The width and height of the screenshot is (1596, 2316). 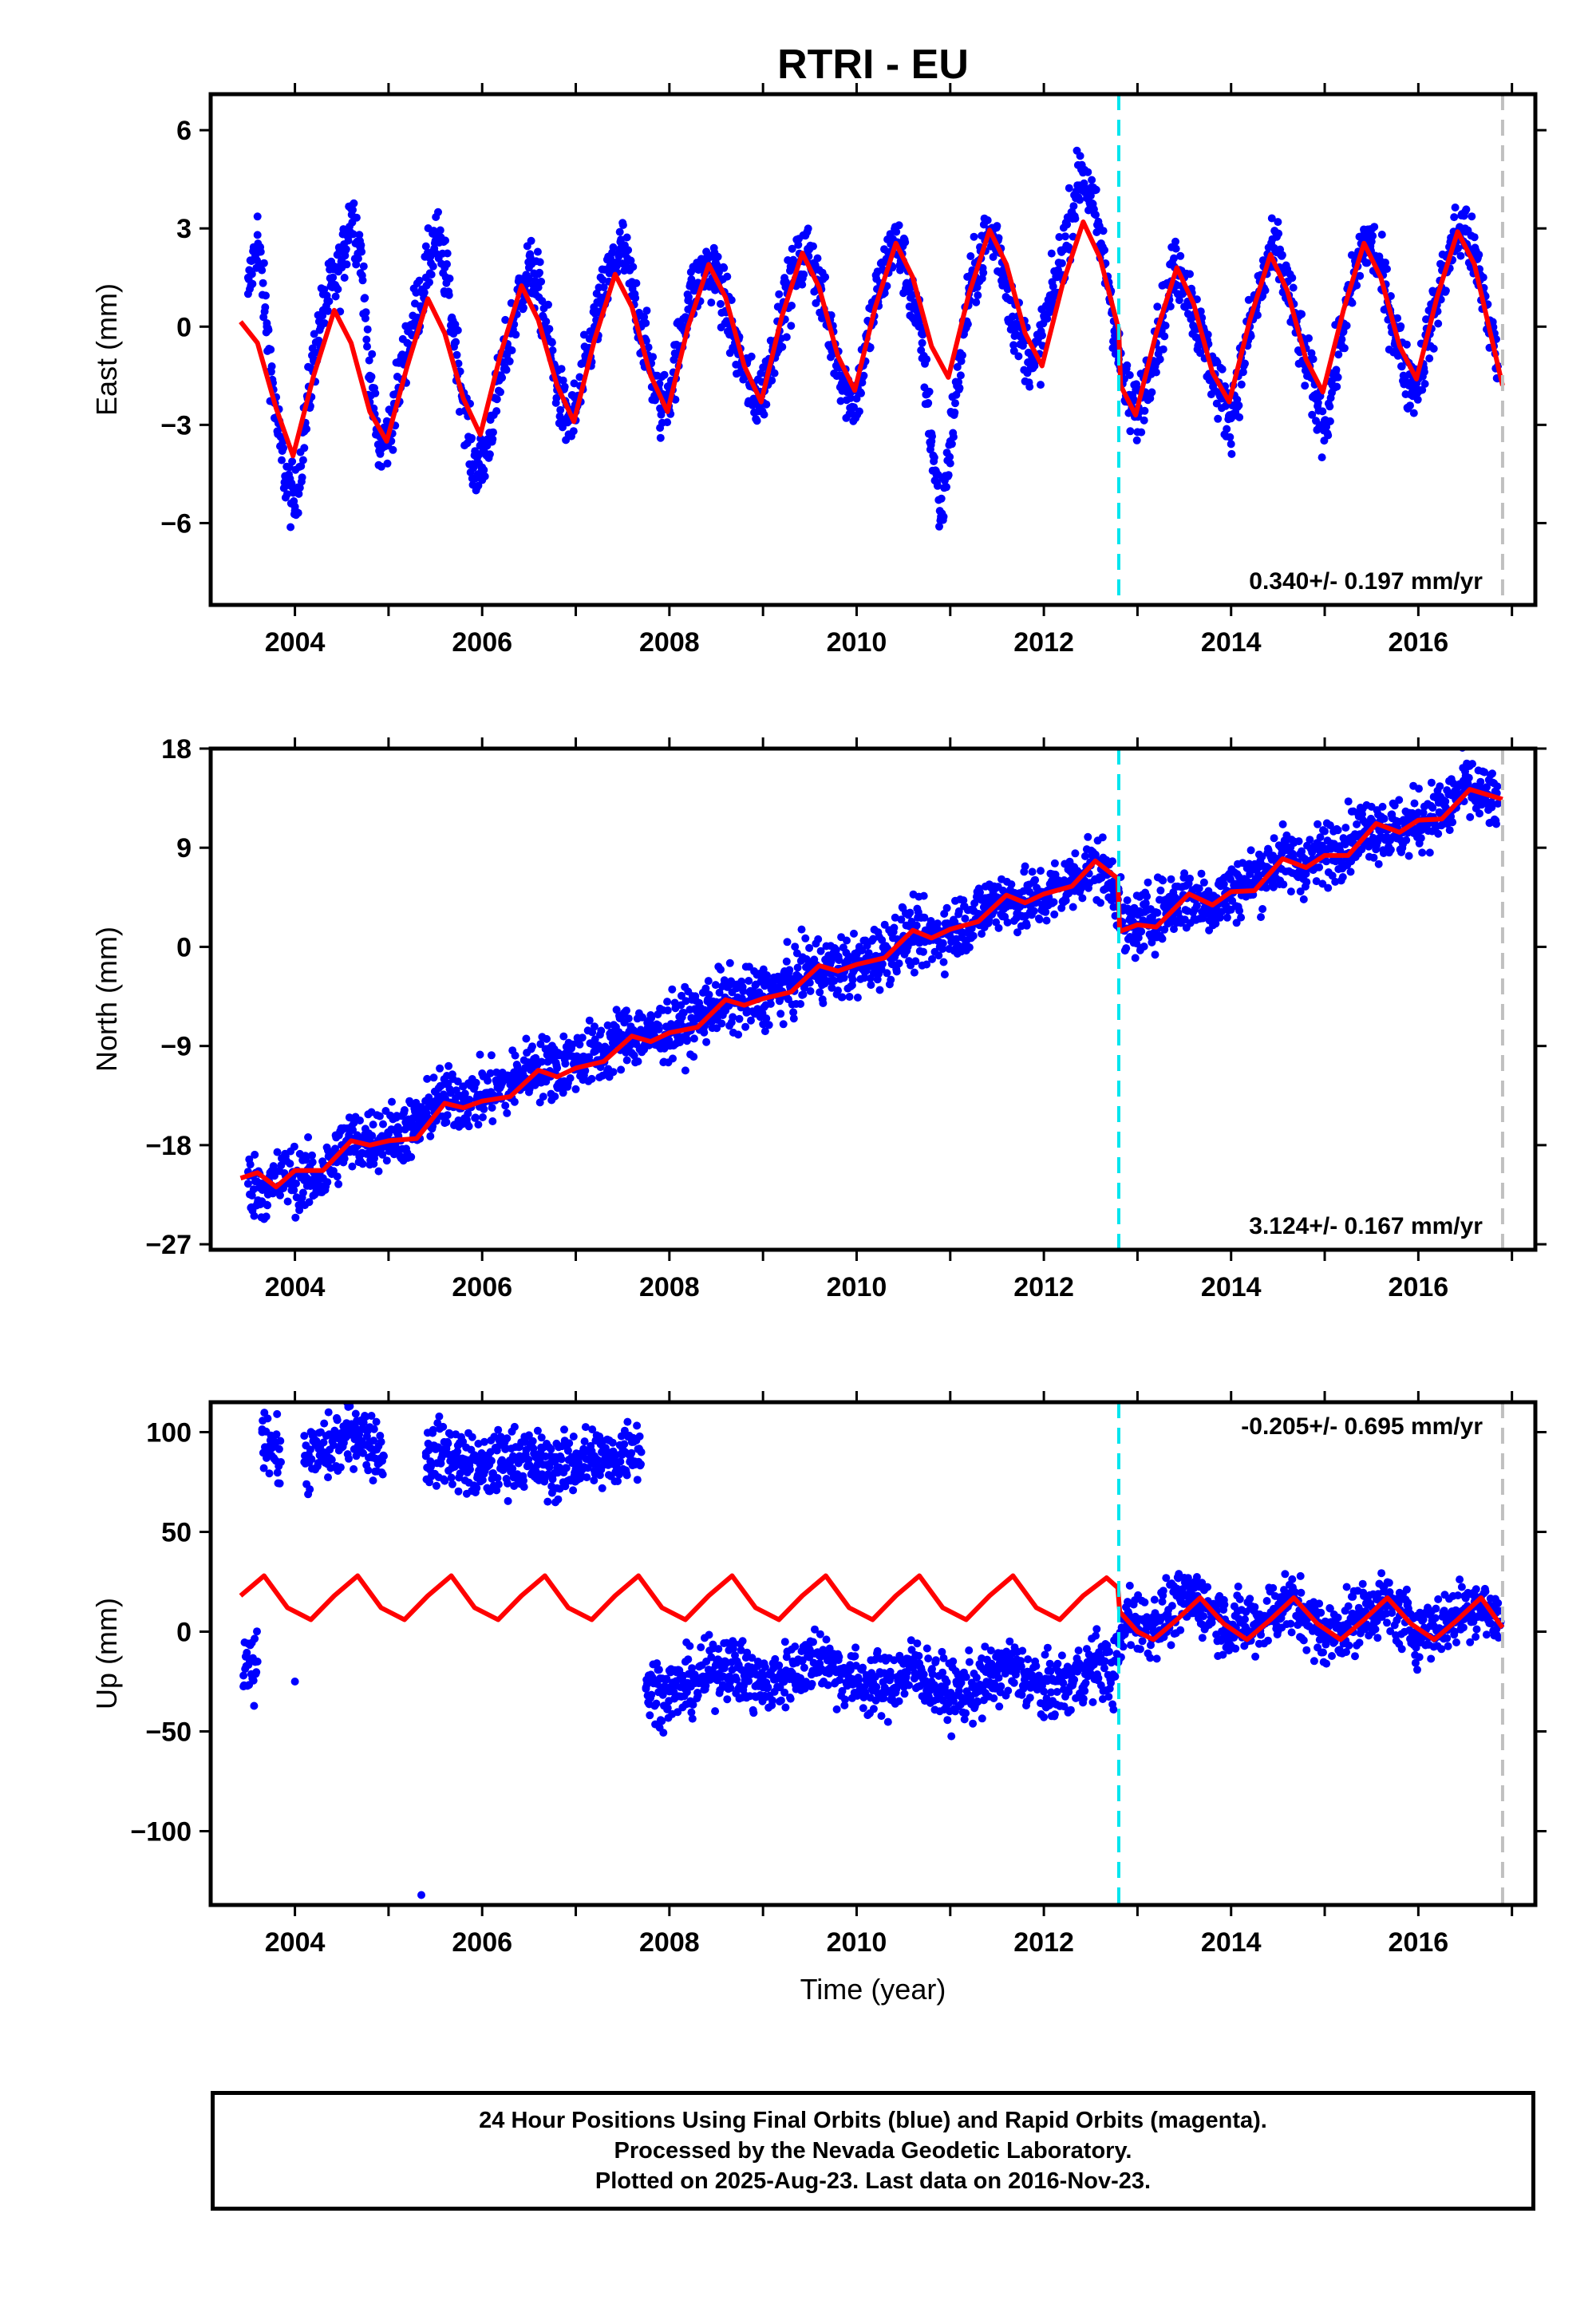 I want to click on y-tick-label: 3, so click(x=184, y=229).